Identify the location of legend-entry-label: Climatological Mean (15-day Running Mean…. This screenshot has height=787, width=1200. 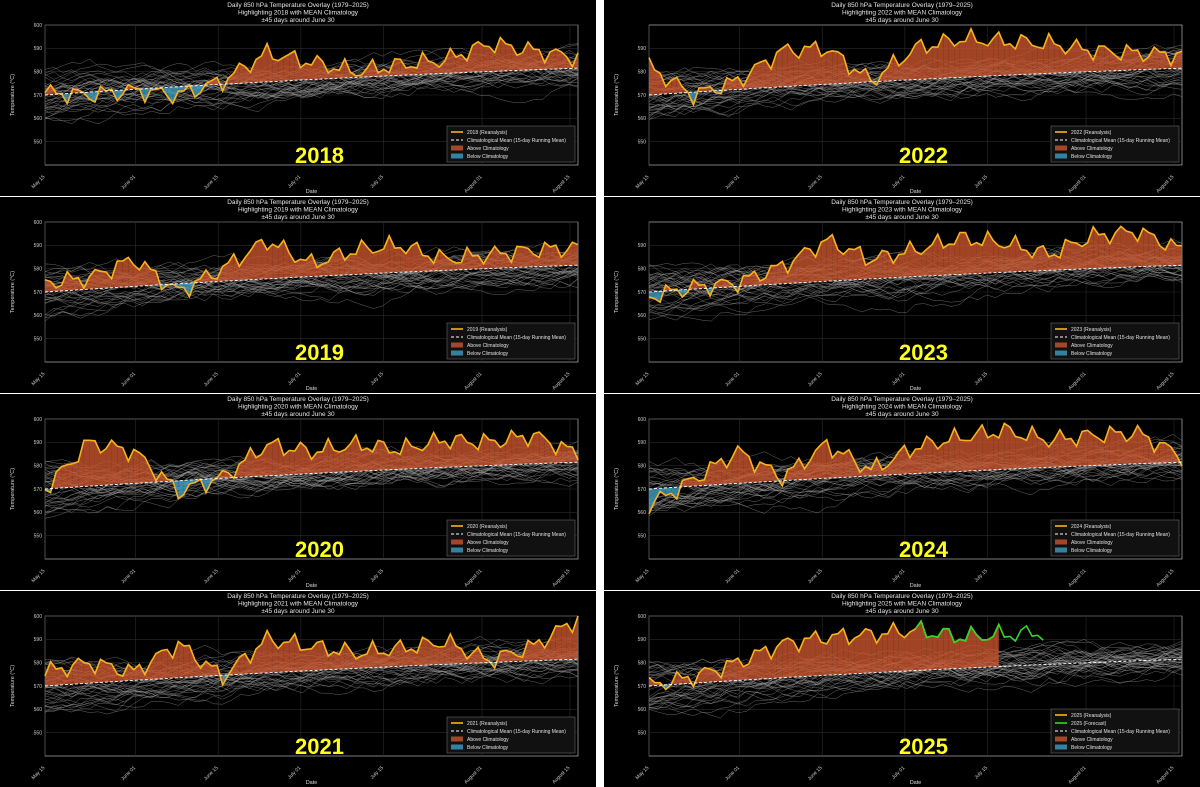
(516, 732).